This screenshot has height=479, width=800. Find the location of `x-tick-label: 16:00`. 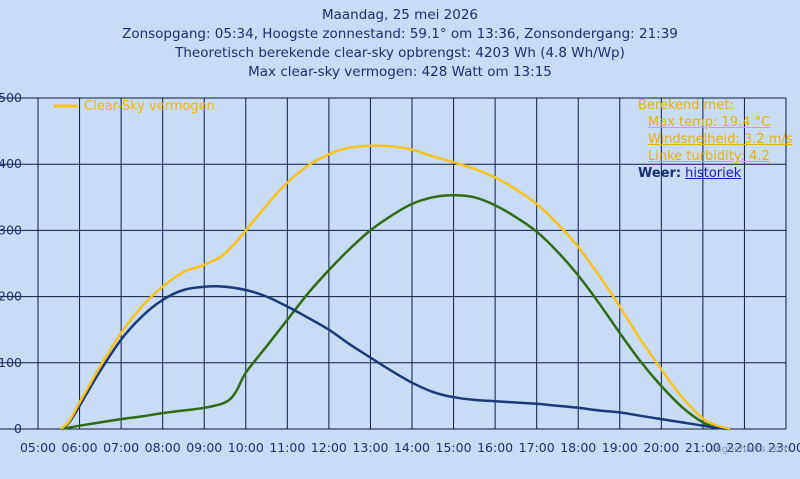

x-tick-label: 16:00 is located at coordinates (495, 447).